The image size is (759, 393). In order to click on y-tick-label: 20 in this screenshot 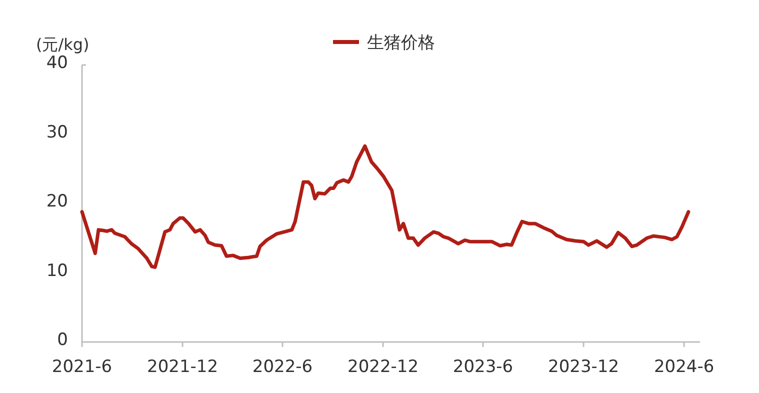, I will do `click(57, 202)`.